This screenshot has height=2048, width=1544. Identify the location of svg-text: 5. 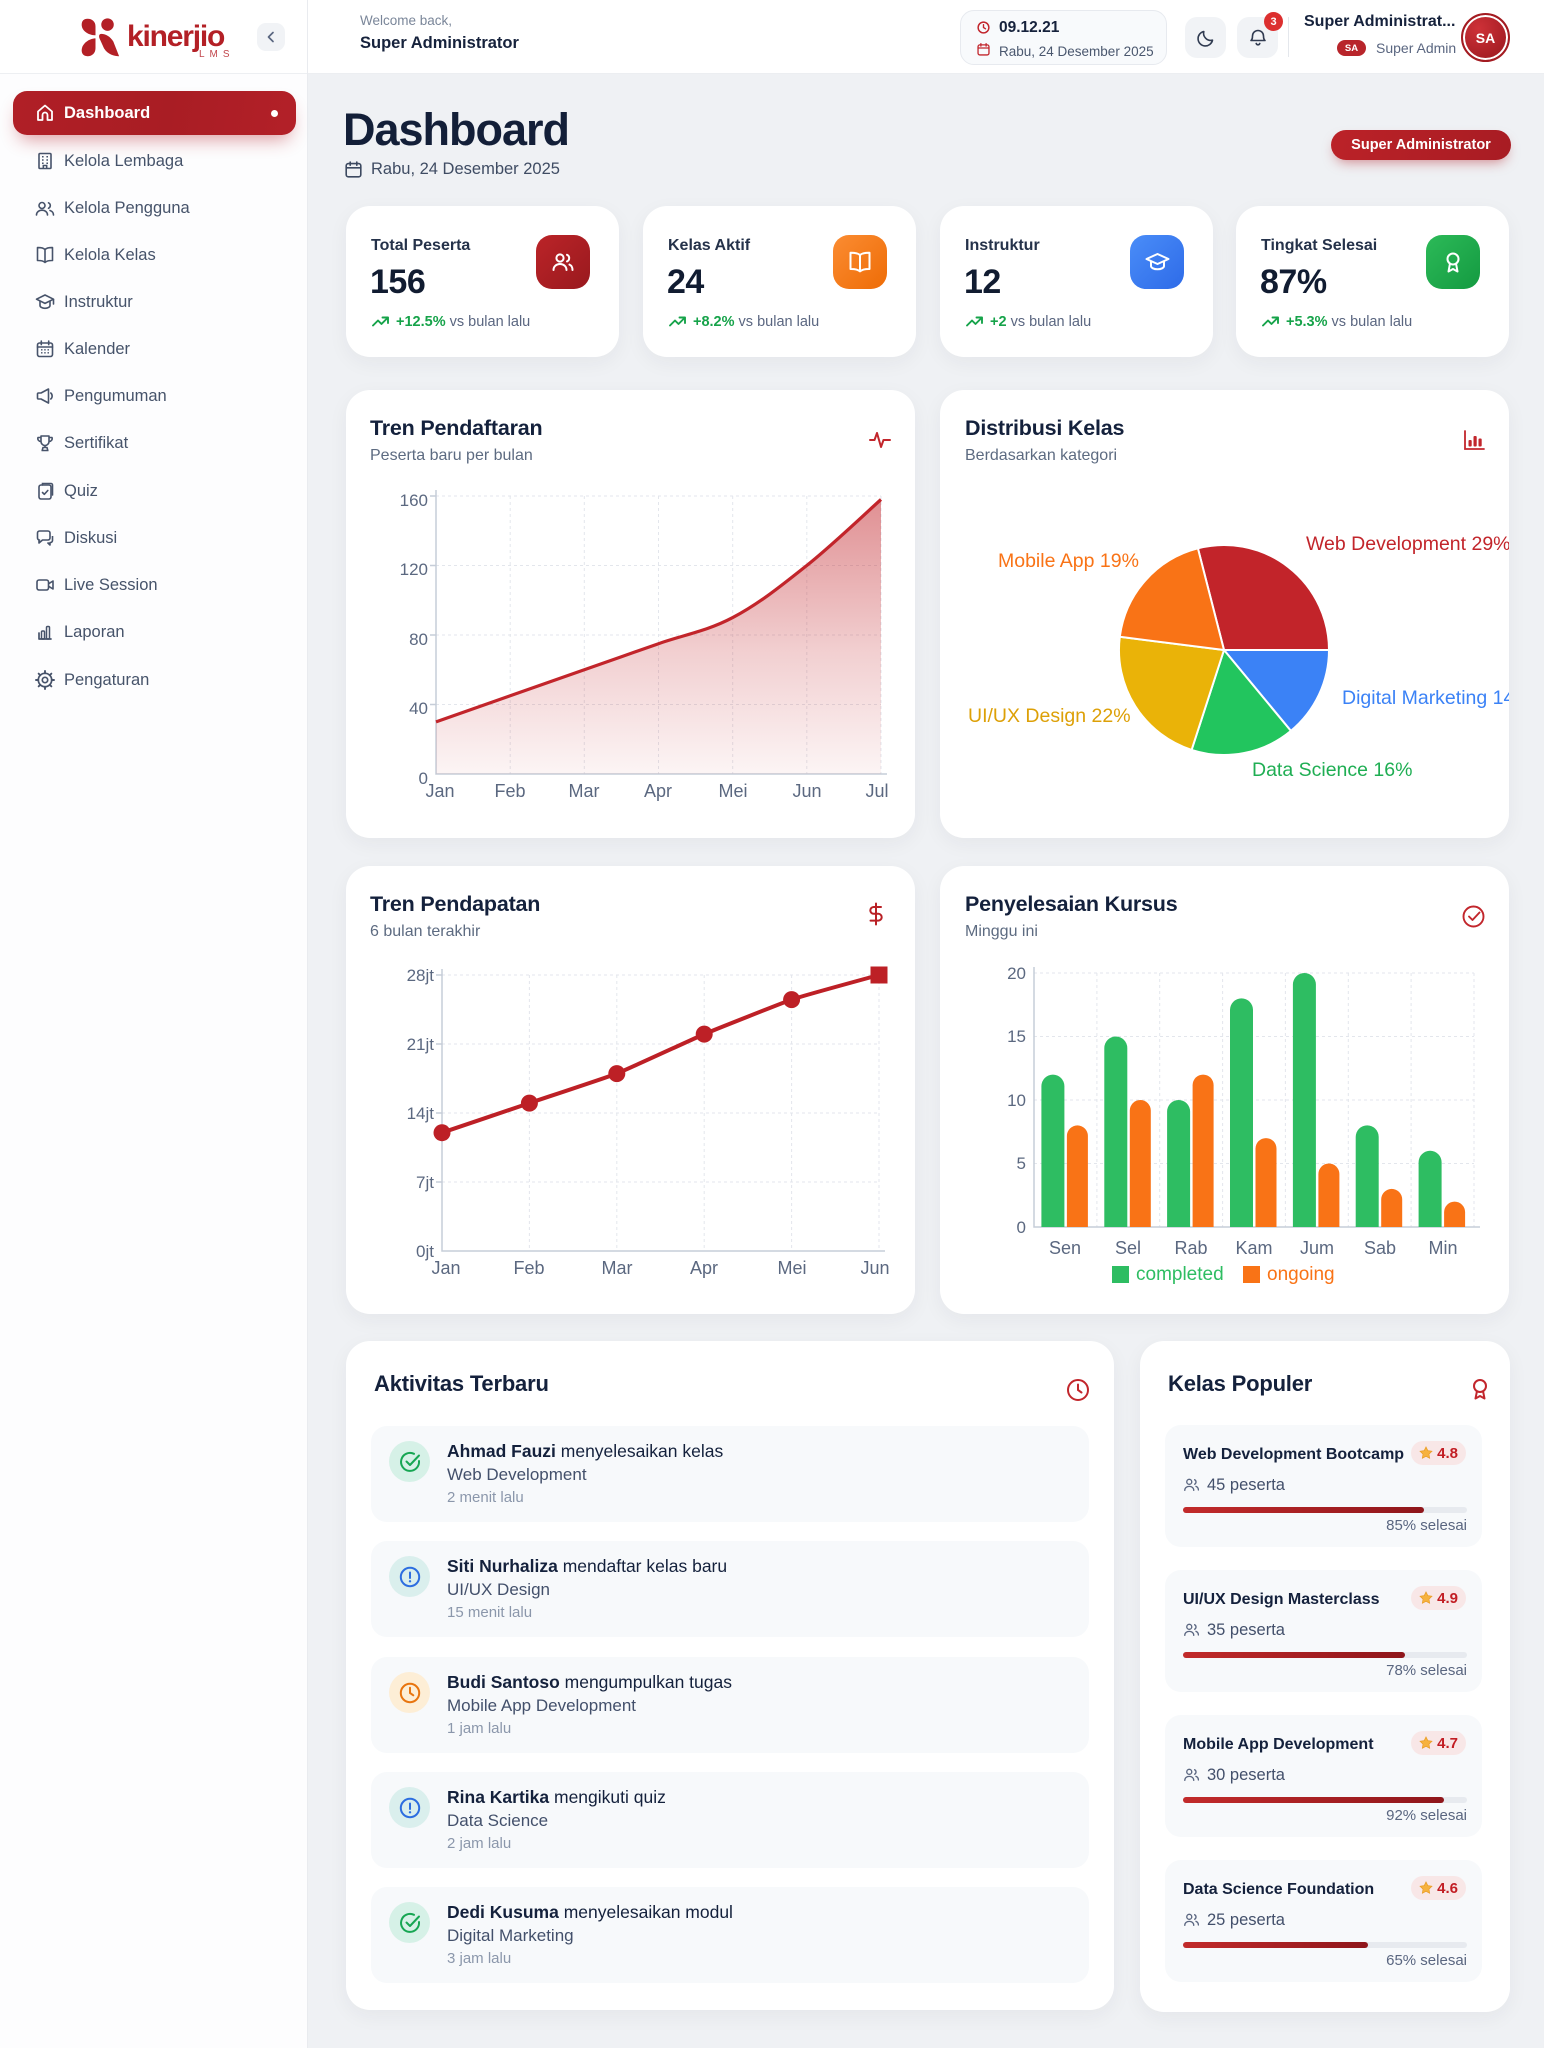
(1021, 1163).